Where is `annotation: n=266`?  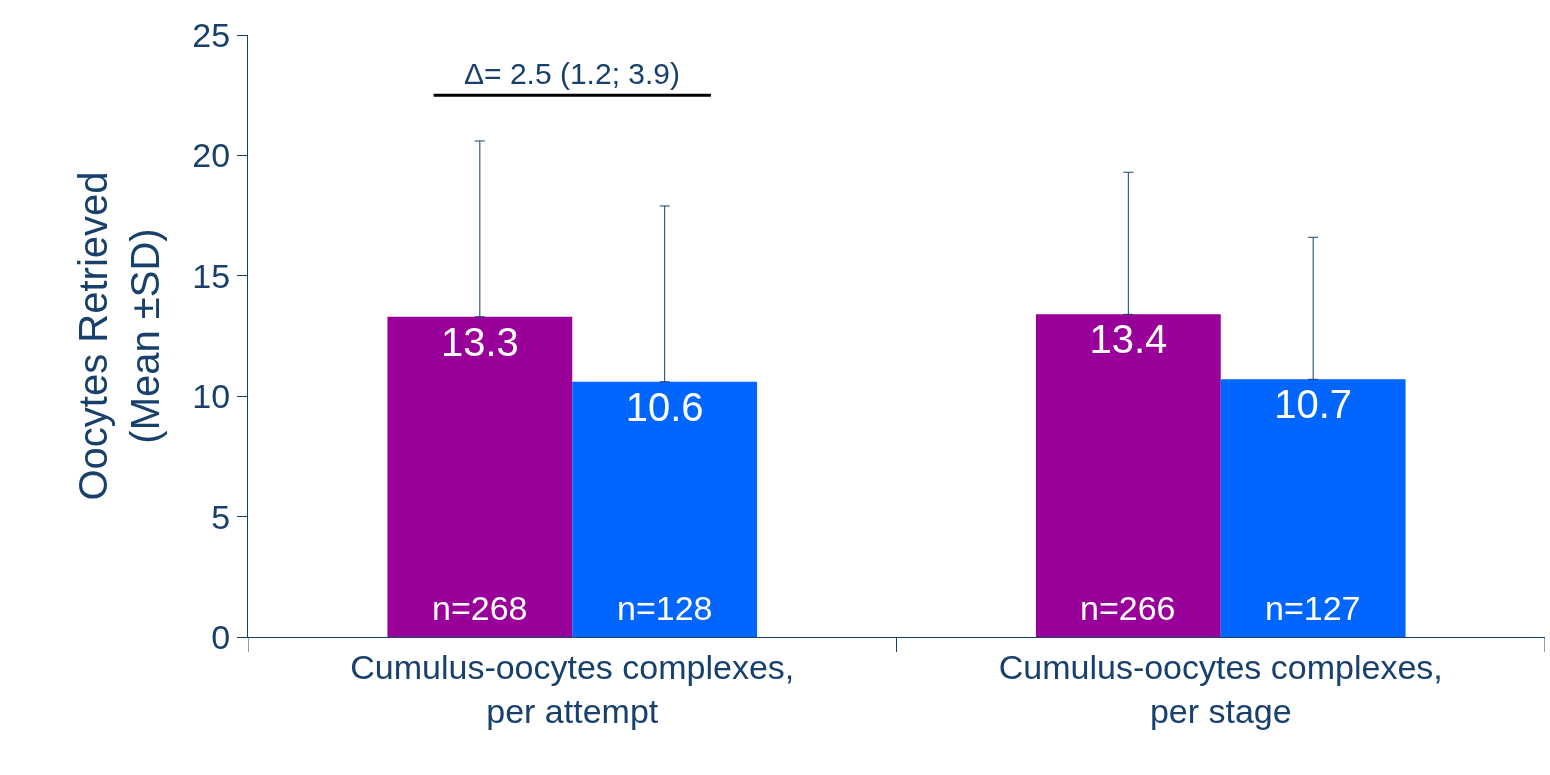 annotation: n=266 is located at coordinates (1128, 608).